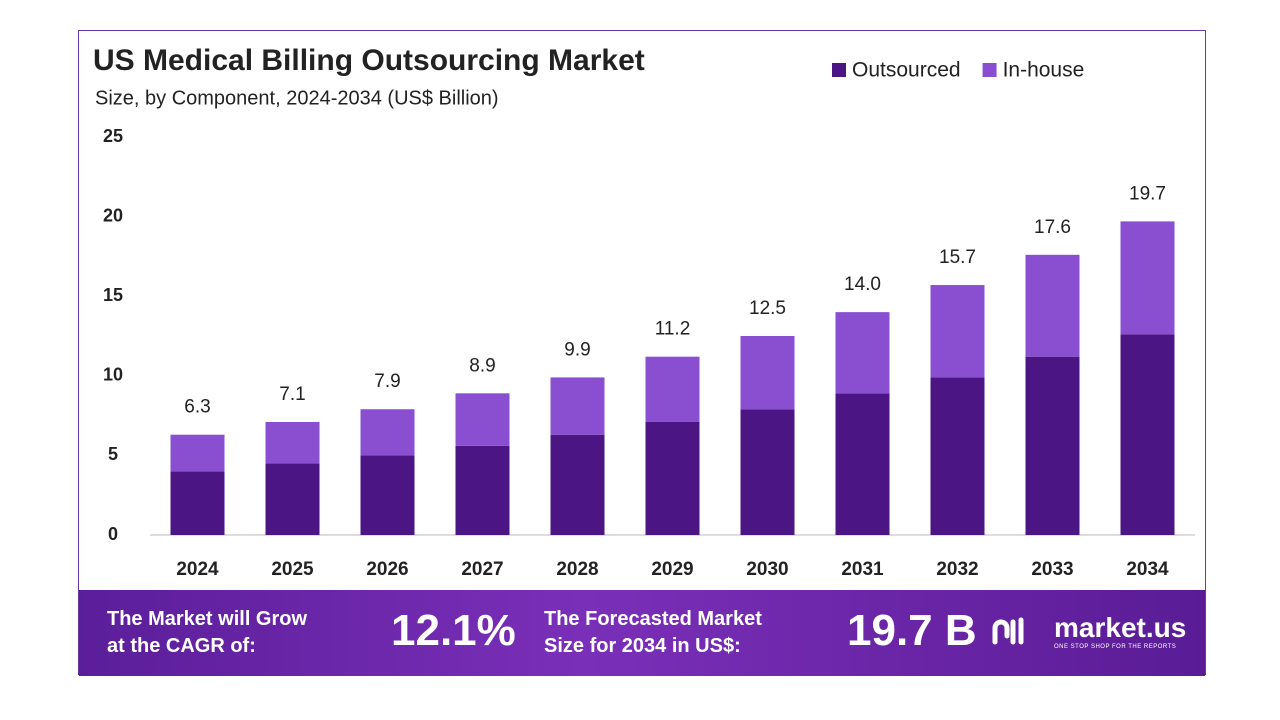 The width and height of the screenshot is (1280, 720). I want to click on x-tick-label: 2028, so click(577, 569).